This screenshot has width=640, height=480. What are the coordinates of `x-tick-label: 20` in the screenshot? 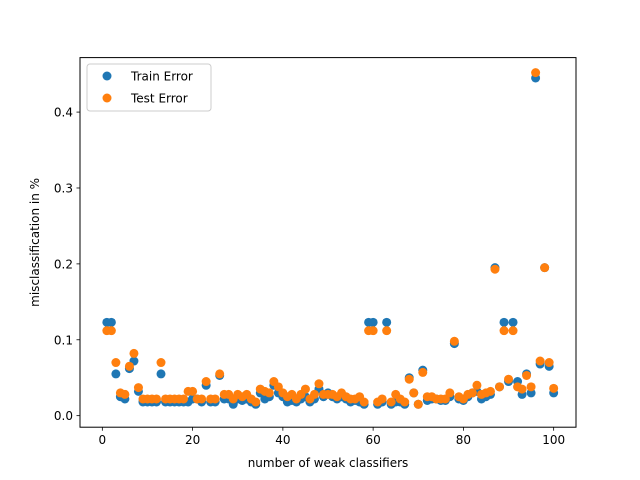 It's located at (192, 440).